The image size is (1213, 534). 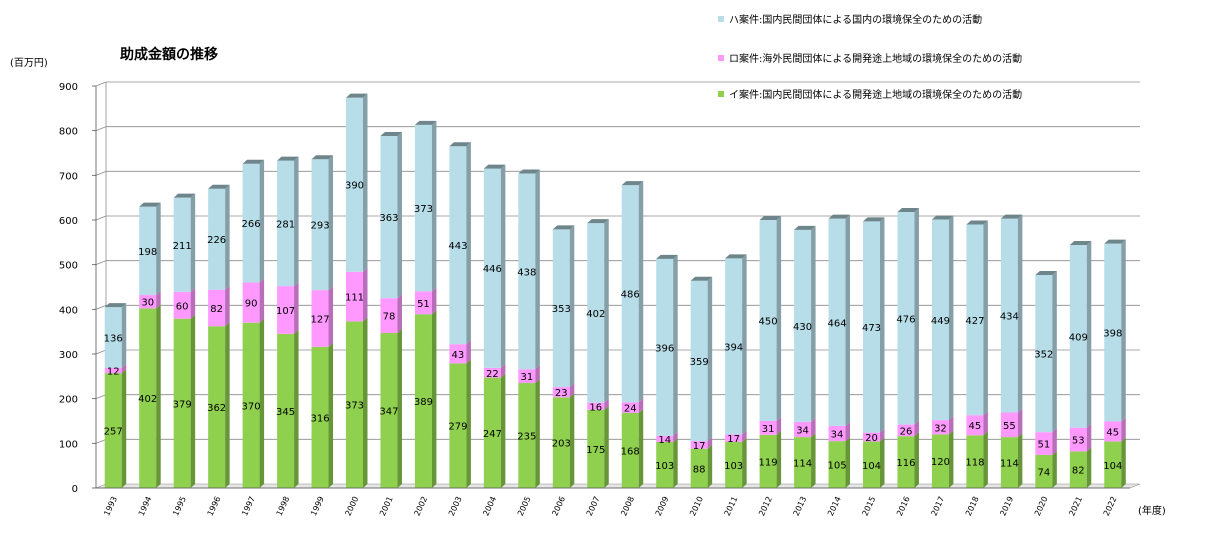 I want to click on y-tick-label: 200, so click(x=68, y=400).